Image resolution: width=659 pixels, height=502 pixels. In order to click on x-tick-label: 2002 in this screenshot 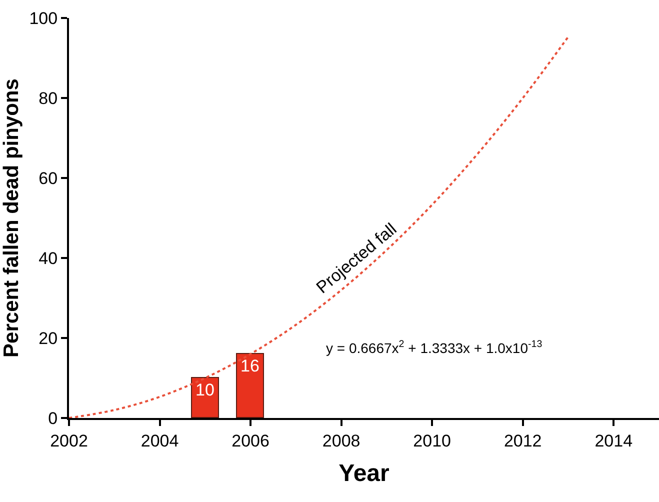, I will do `click(69, 440)`.